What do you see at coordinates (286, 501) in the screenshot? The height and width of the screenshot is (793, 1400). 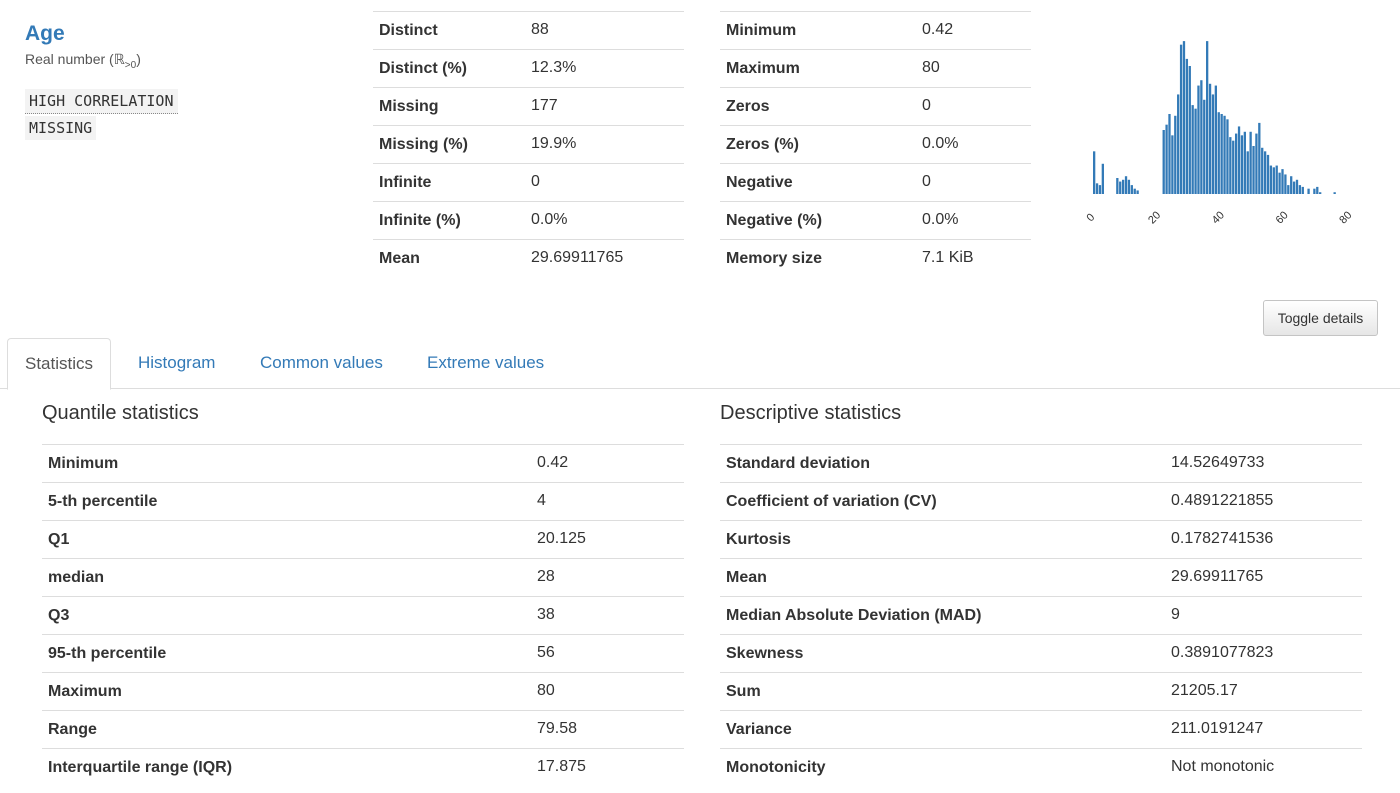 I see `row-label: 5-th percentile` at bounding box center [286, 501].